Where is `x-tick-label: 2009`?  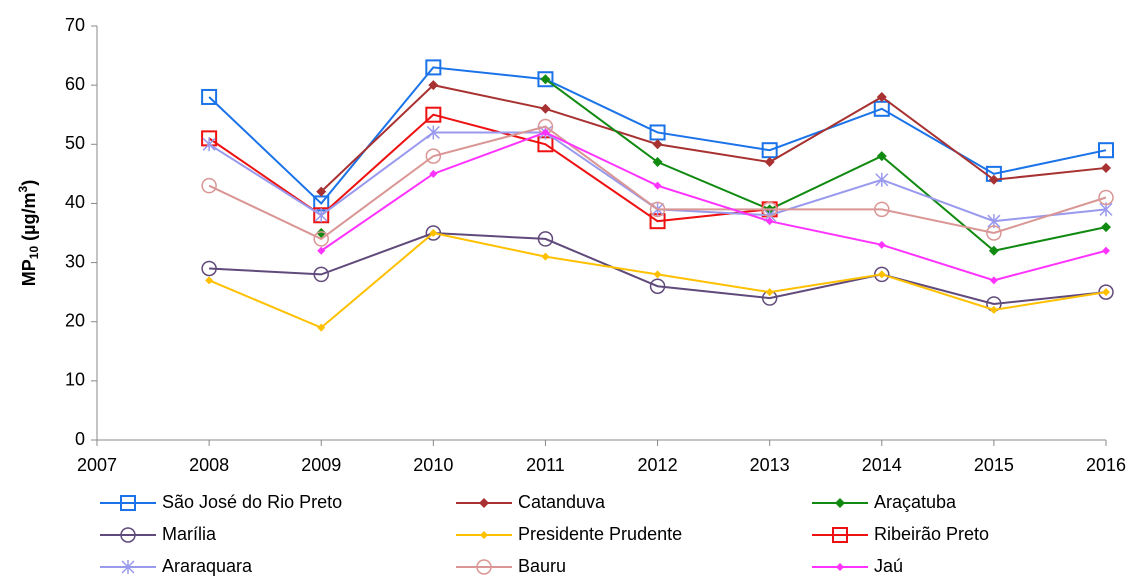 x-tick-label: 2009 is located at coordinates (321, 465).